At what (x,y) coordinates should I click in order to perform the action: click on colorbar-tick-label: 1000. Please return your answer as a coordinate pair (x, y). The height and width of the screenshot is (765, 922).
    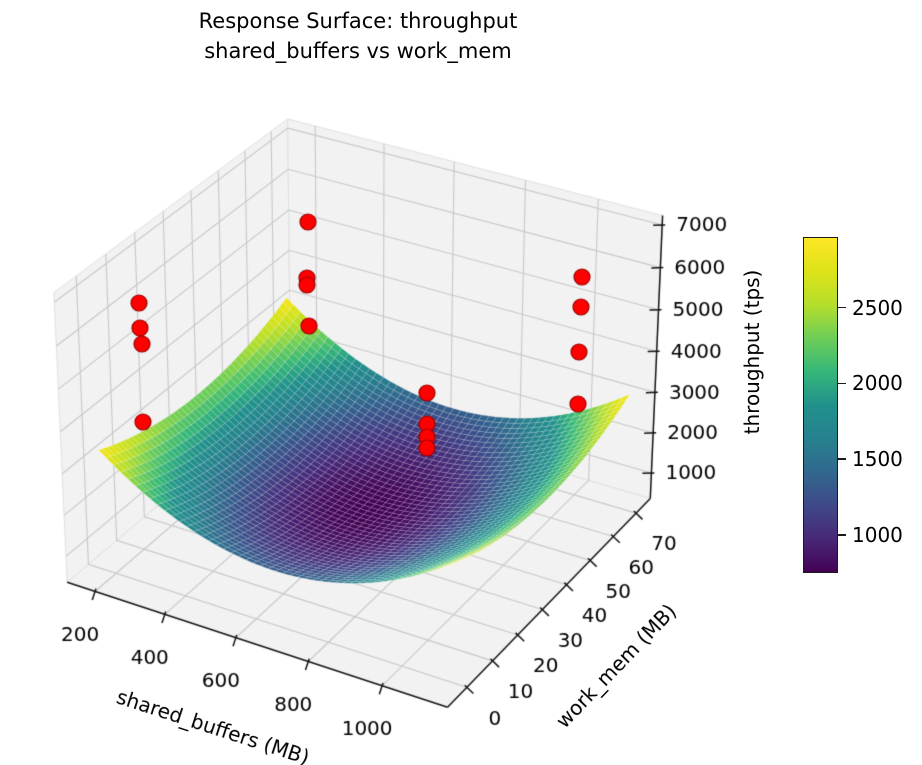
    Looking at the image, I should click on (877, 535).